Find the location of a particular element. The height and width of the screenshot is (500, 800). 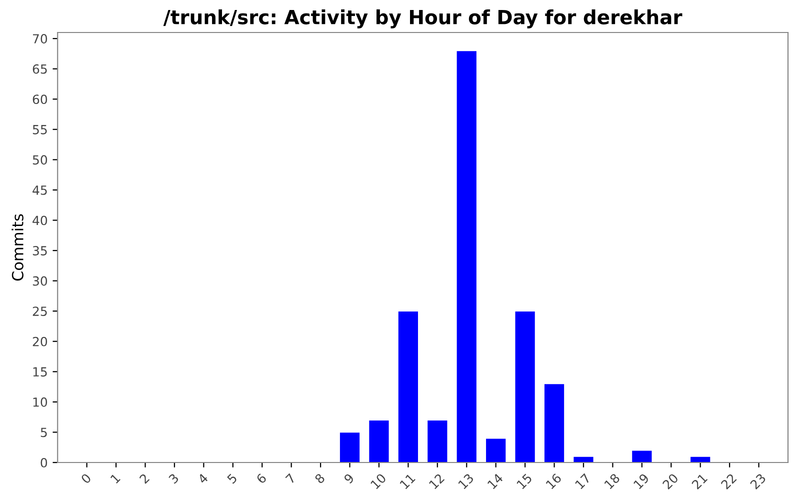

x-tick-label: 3 is located at coordinates (174, 478).